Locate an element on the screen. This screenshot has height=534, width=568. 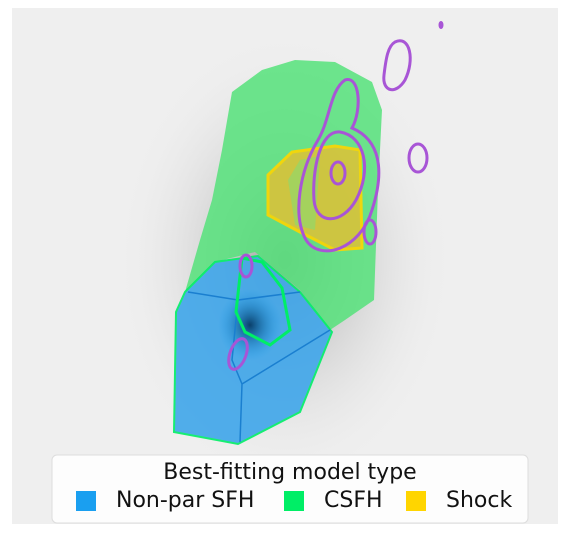
legend-title: Best-fitting model type is located at coordinates (289, 472).